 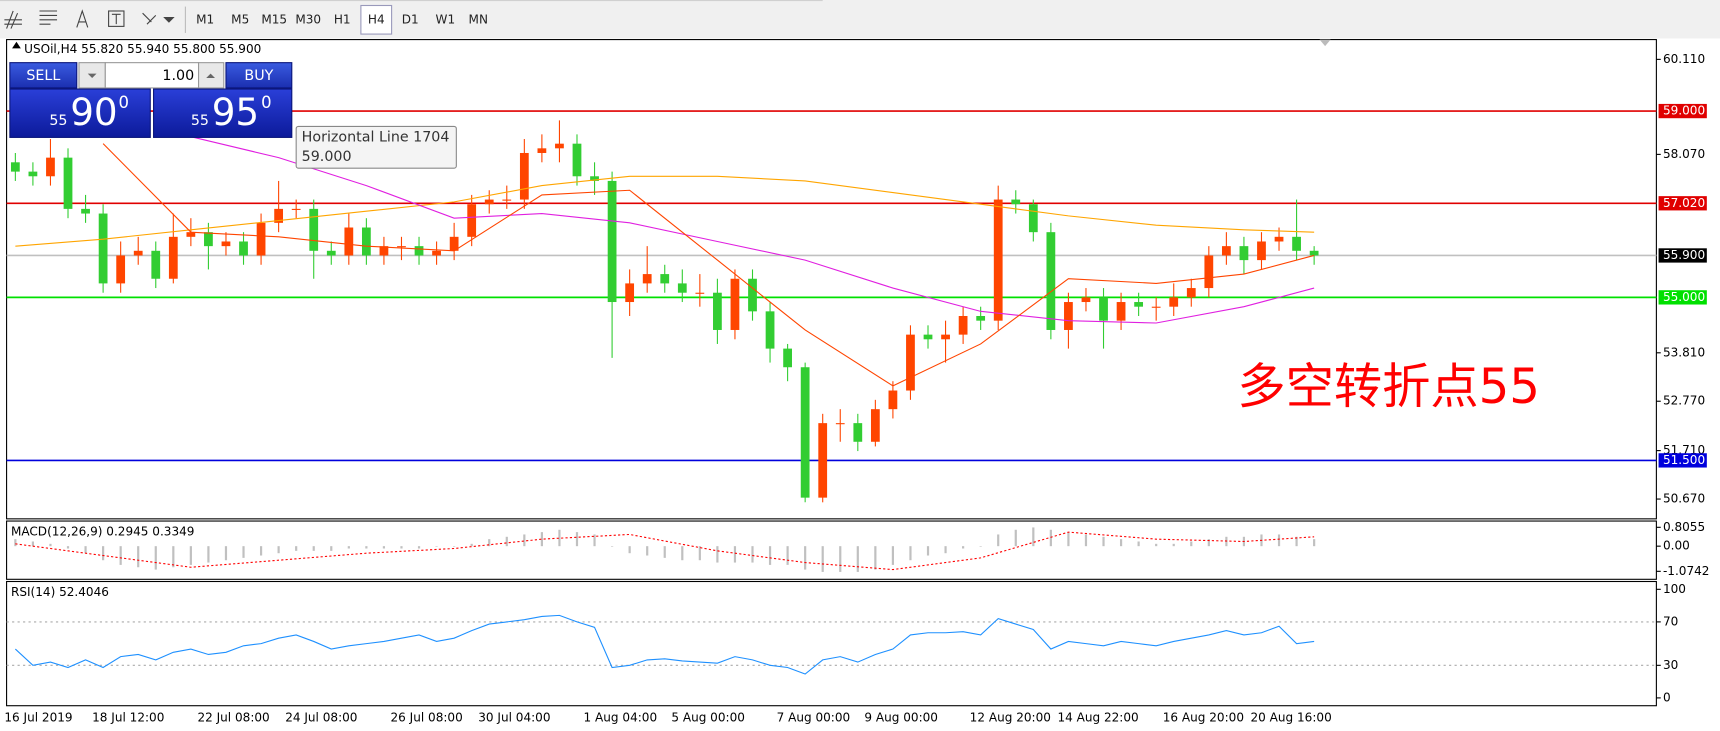 I want to click on timeframe-button: D1, so click(x=410, y=19).